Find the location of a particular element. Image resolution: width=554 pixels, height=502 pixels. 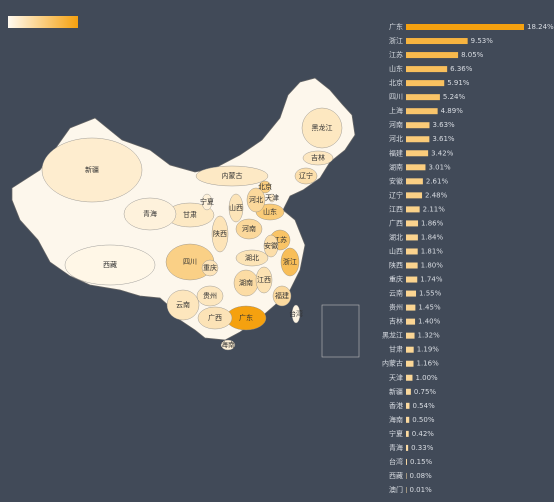

category-label: 云南 is located at coordinates (396, 293).